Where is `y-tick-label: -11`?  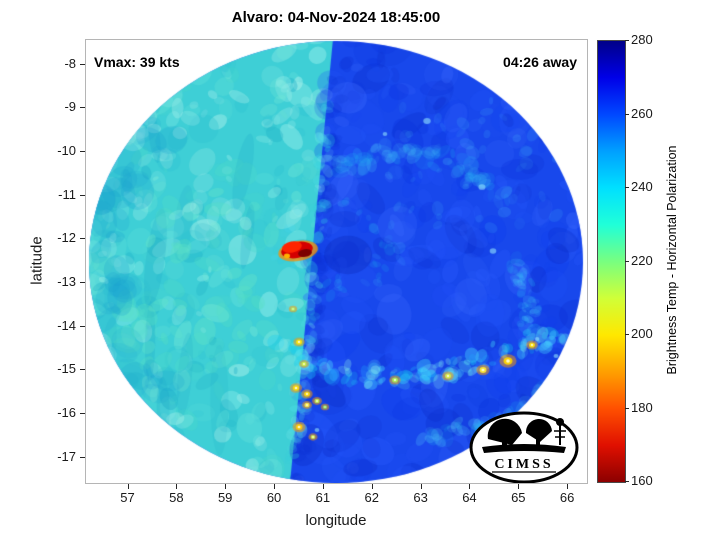 y-tick-label: -11 is located at coordinates (67, 194).